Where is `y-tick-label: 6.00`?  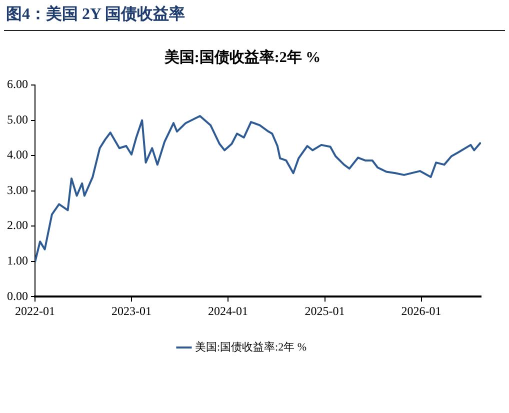 y-tick-label: 6.00 is located at coordinates (17, 84).